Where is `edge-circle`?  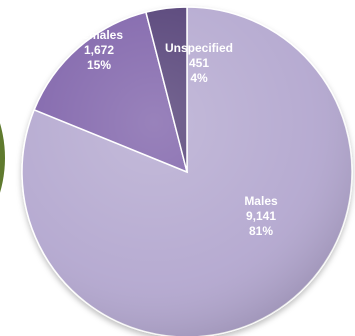
edge-circle is located at coordinates (2, 158).